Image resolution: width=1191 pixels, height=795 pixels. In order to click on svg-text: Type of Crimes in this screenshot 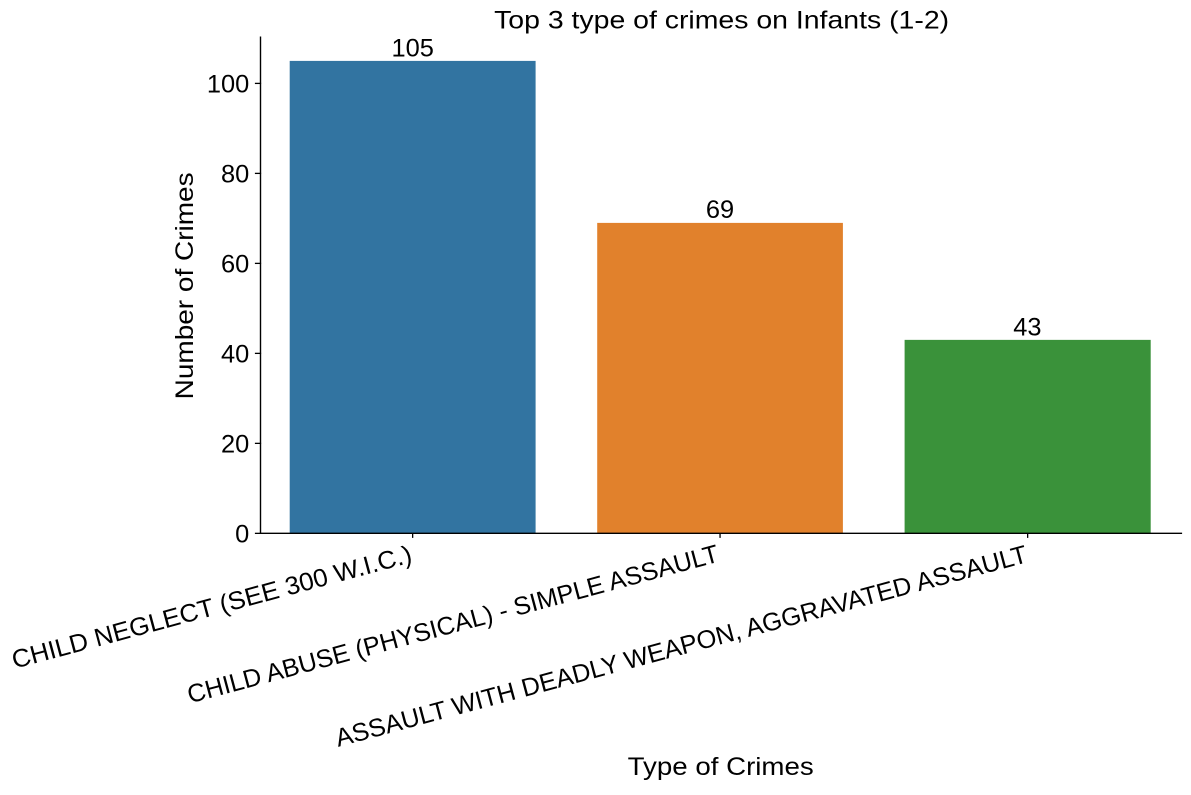, I will do `click(721, 767)`.